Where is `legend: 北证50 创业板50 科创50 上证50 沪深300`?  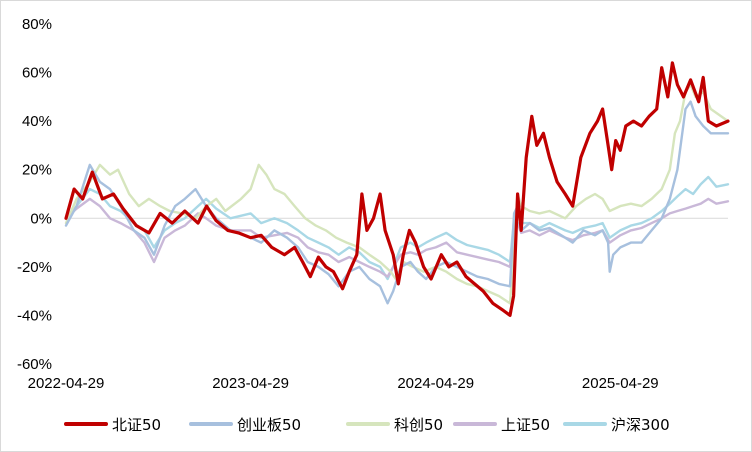
legend: 北证50 创业板50 科创50 上证50 沪深300 is located at coordinates (367, 425).